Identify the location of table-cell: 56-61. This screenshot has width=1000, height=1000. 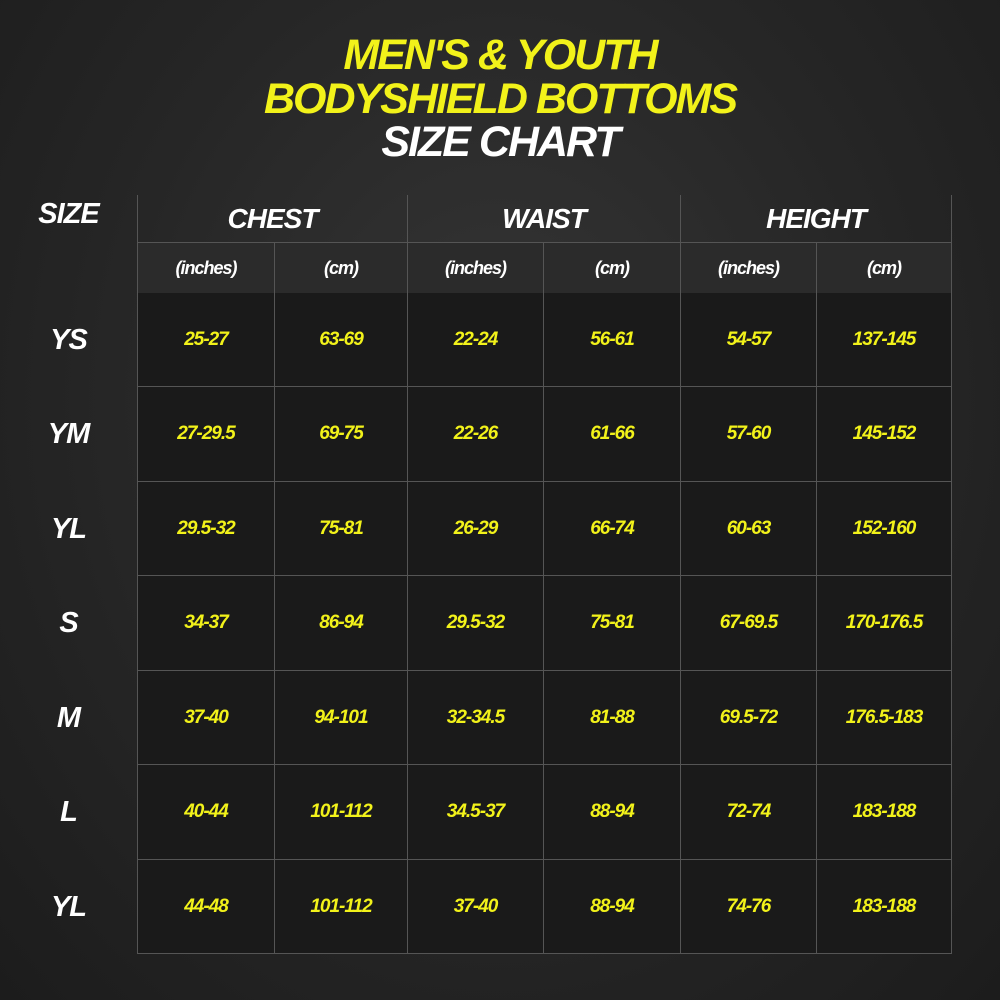
(611, 340).